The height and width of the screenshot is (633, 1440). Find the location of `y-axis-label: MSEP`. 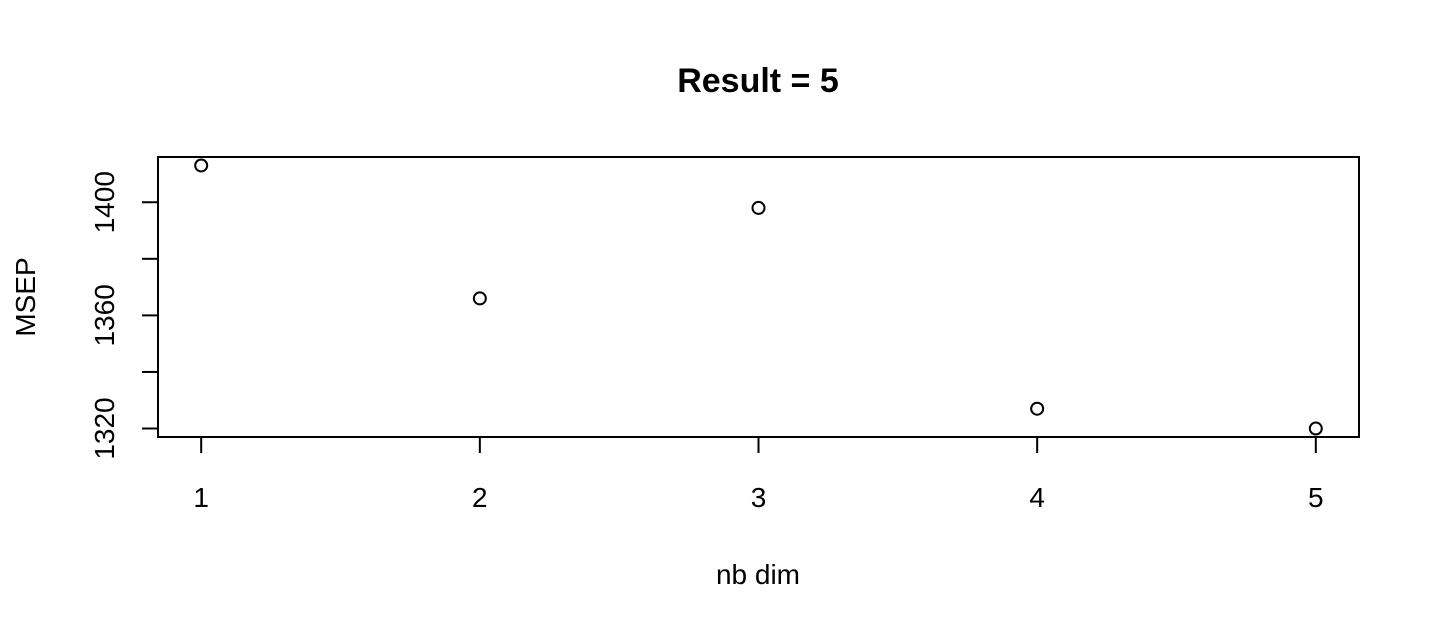

y-axis-label: MSEP is located at coordinates (25, 296).